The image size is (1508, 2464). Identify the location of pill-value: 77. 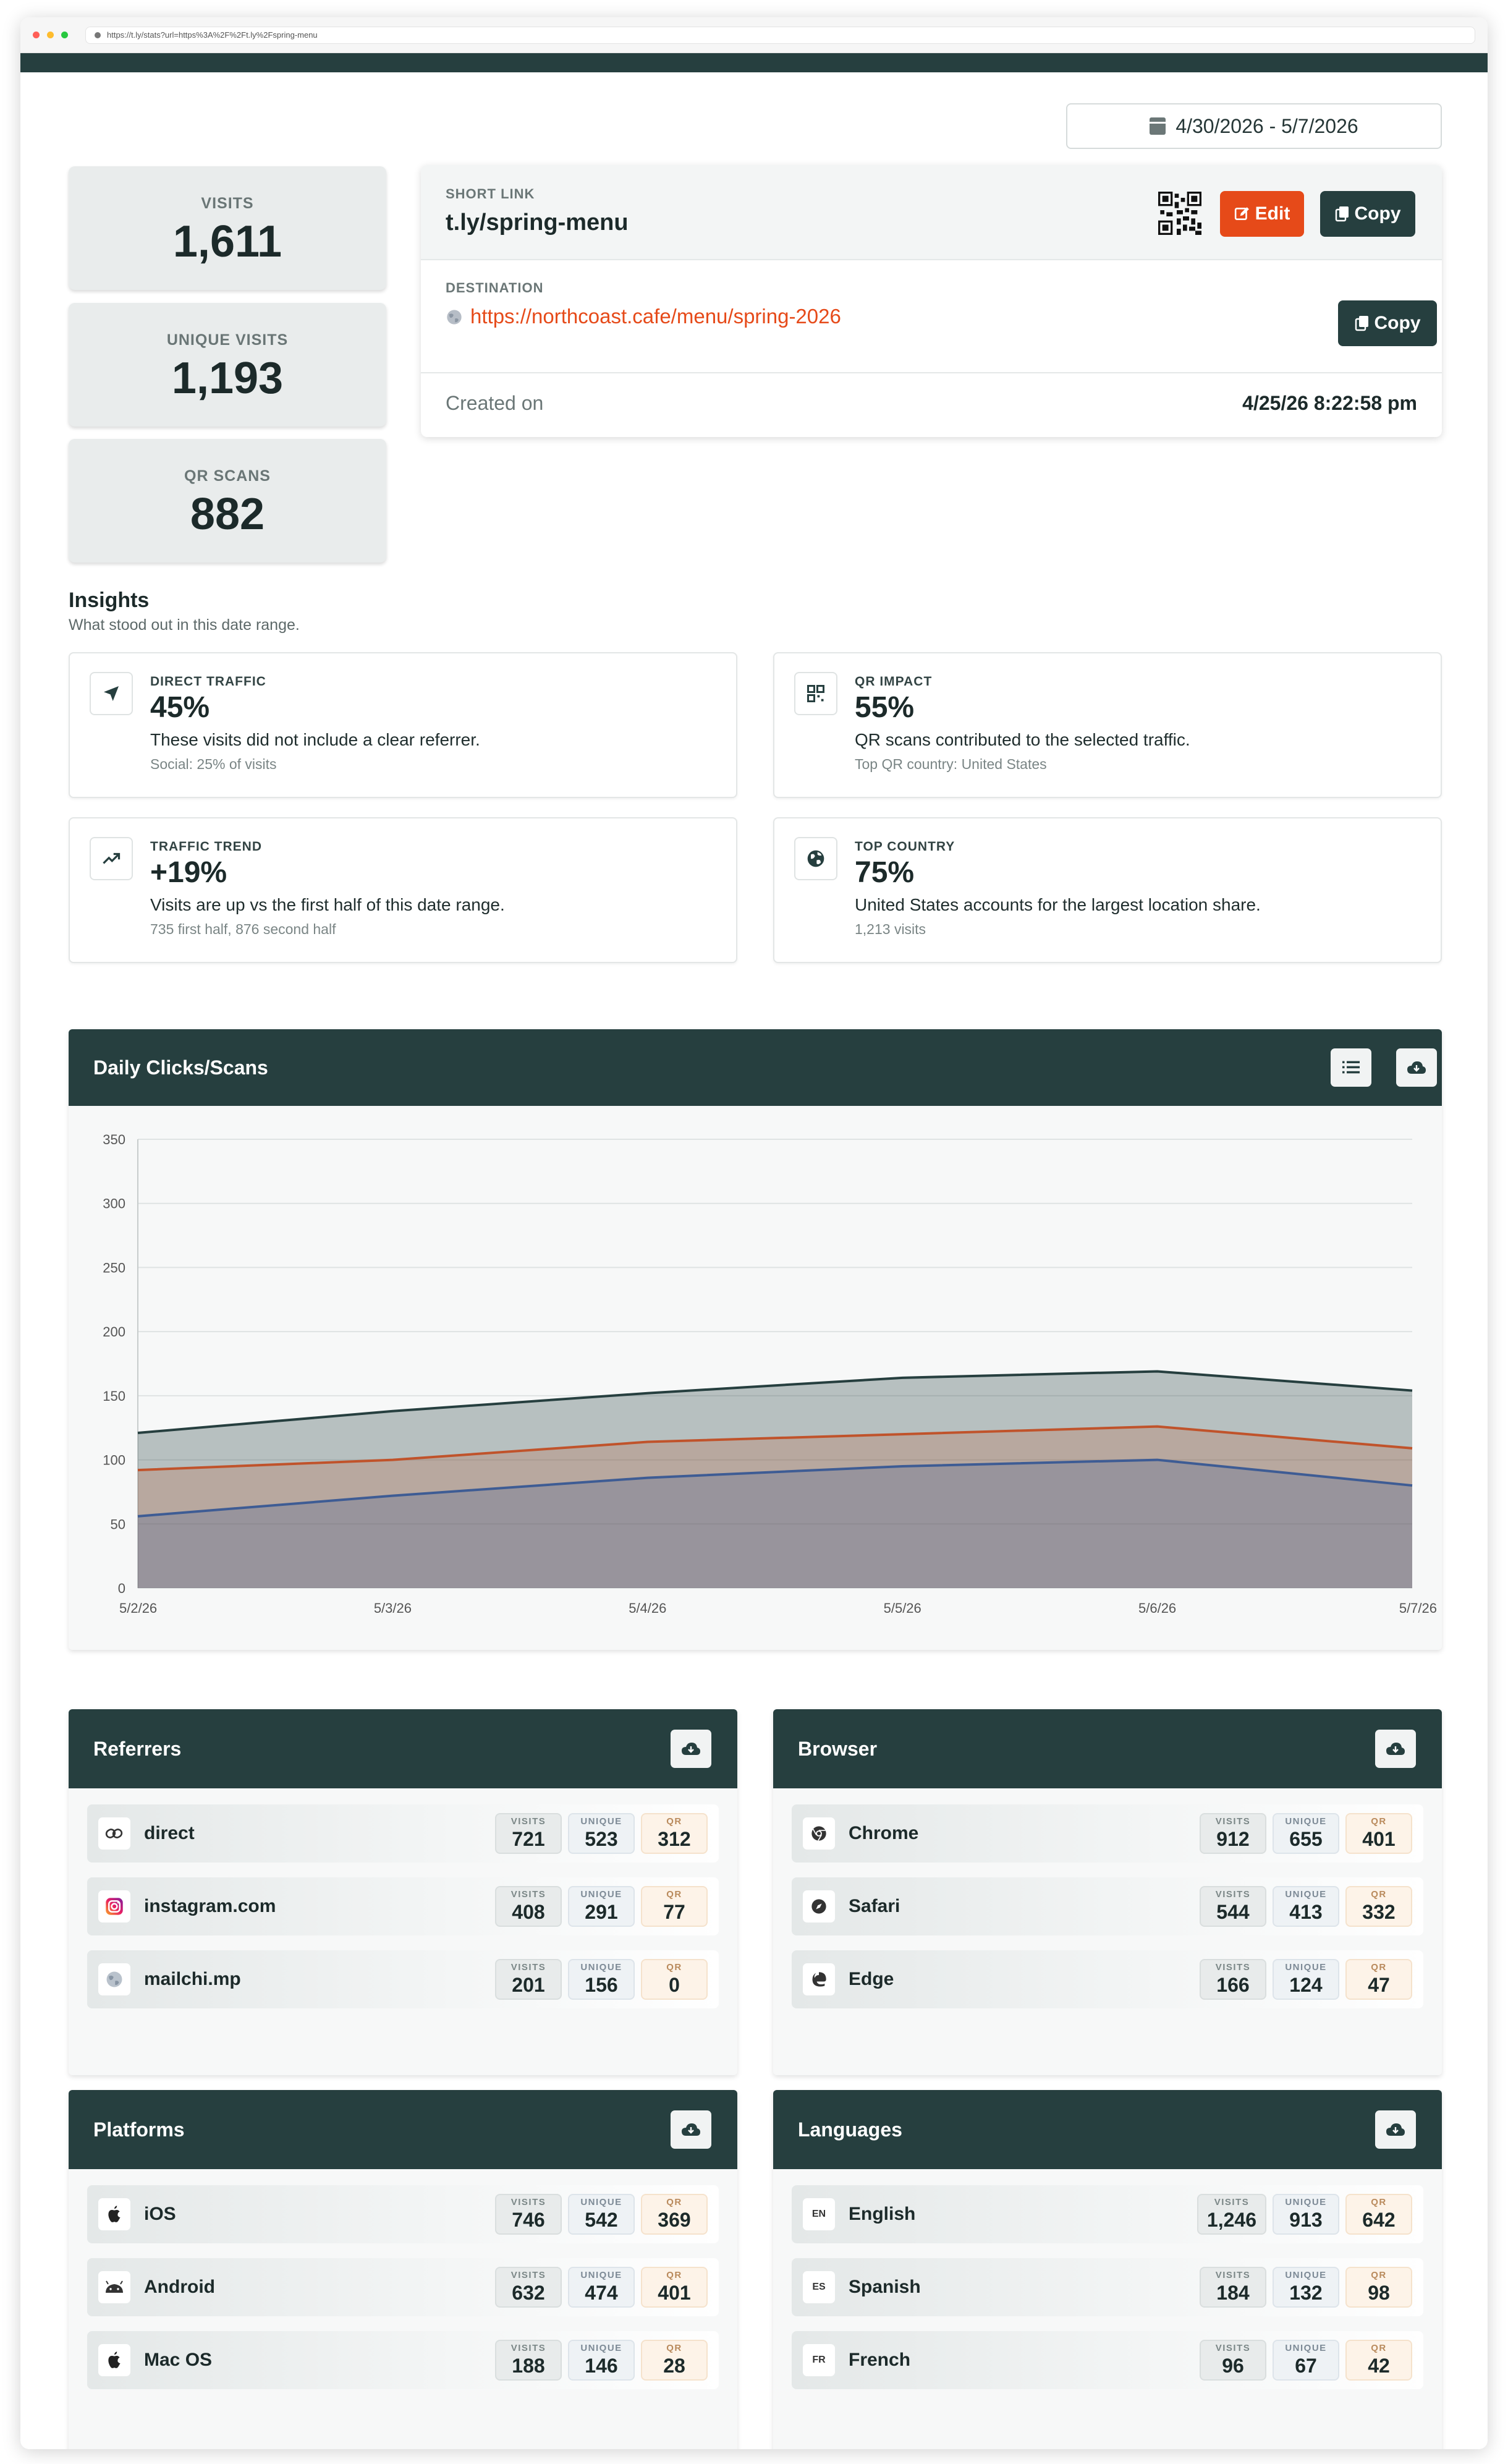
(674, 1912).